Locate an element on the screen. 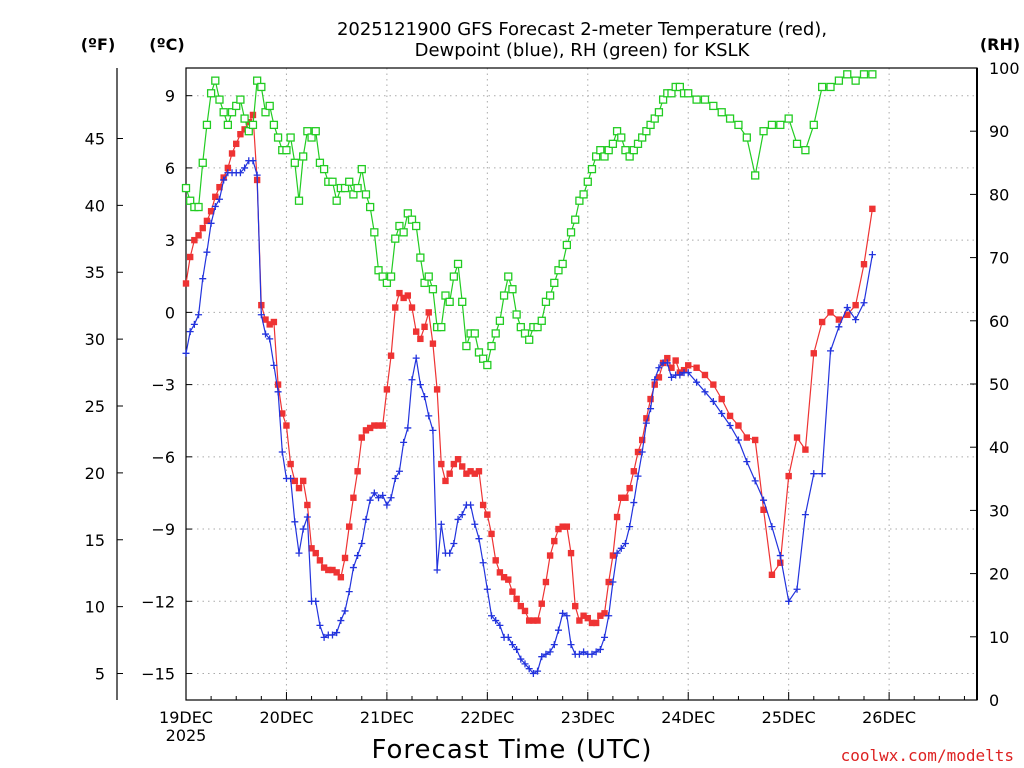 The width and height of the screenshot is (1024, 768). celsius-tick-label: −3 is located at coordinates (163, 385).